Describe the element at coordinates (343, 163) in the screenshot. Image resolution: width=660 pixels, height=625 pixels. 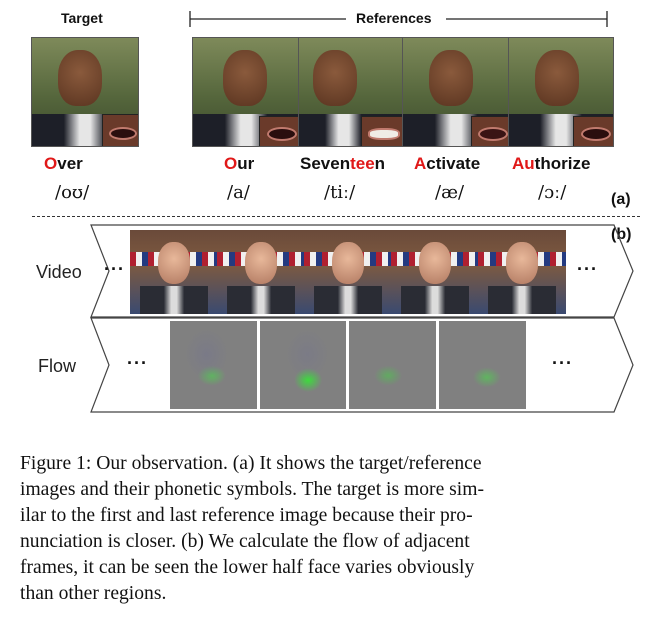
I see `reference-word-2: Seventeen` at that location.